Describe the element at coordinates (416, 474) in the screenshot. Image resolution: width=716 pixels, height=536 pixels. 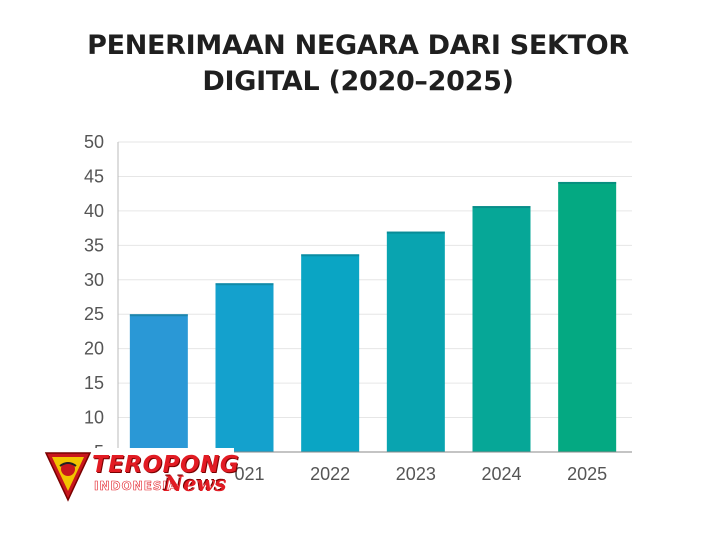
I see `x-tick-label: 2023` at that location.